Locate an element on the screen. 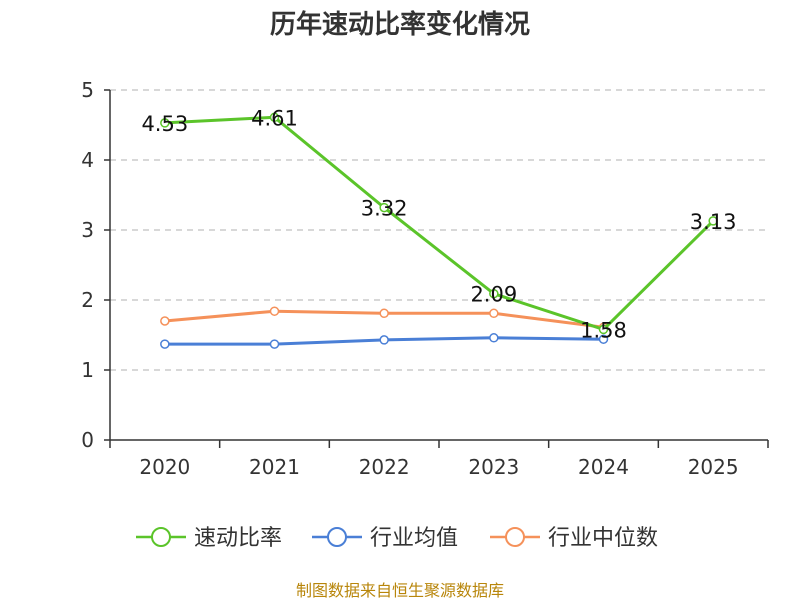  y-tick-label: 0 is located at coordinates (87, 440).